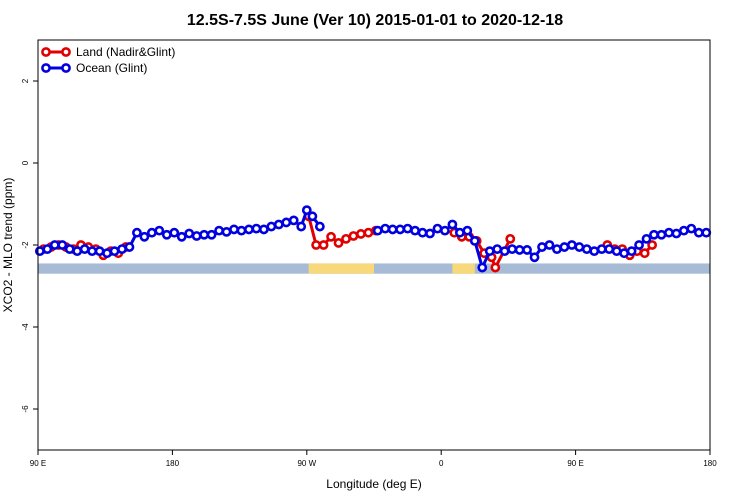 Image resolution: width=750 pixels, height=500 pixels. I want to click on x-tick-label: 90 E, so click(575, 463).